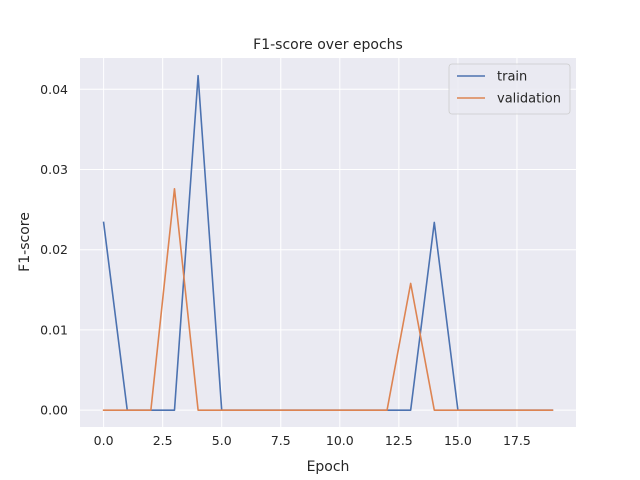 This screenshot has height=480, width=640. Describe the element at coordinates (458, 440) in the screenshot. I see `x-tick-label: 15.0` at that location.